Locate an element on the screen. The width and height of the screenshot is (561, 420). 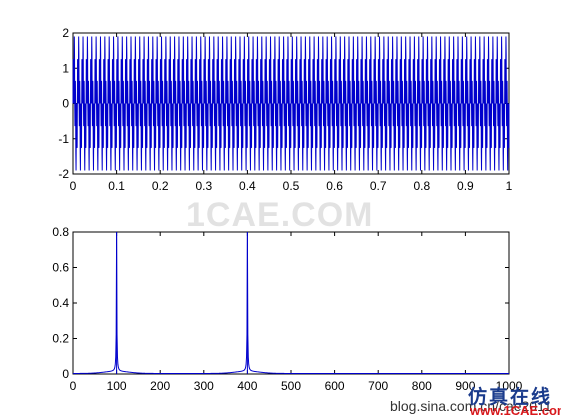
x-tick-label: 0.2 is located at coordinates (160, 186).